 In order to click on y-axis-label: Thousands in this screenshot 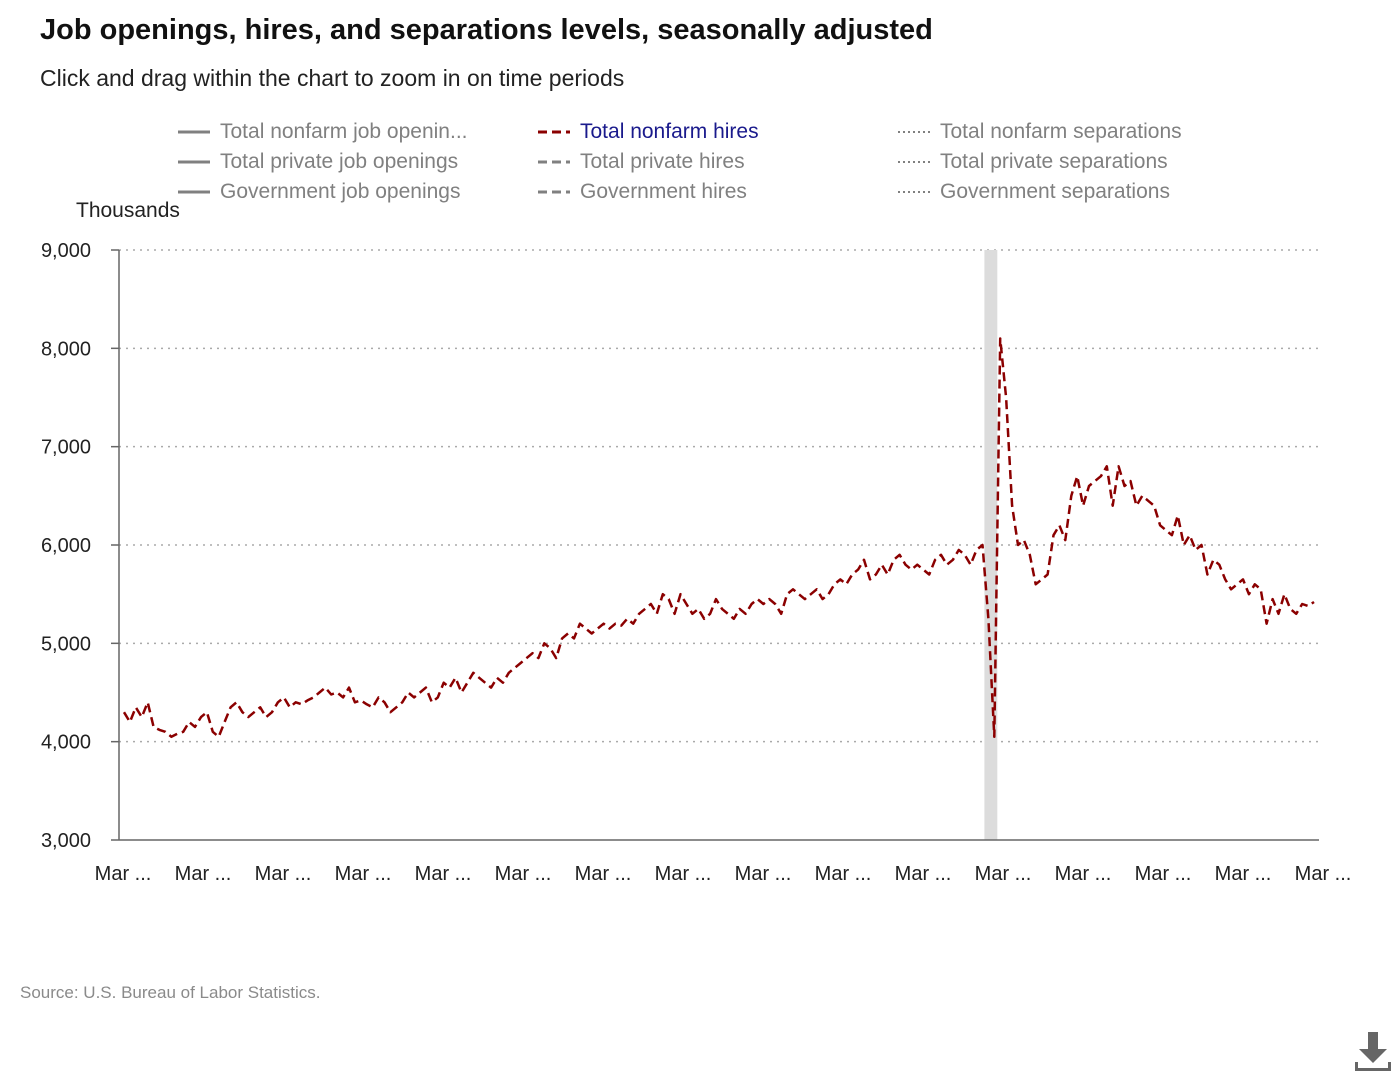, I will do `click(128, 210)`.